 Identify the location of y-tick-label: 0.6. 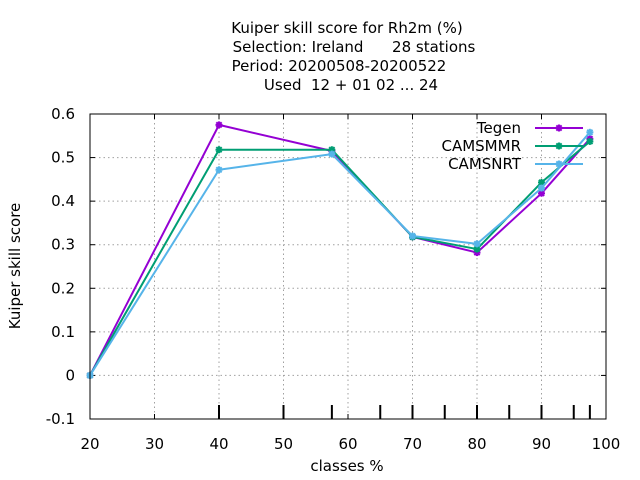
(63, 114).